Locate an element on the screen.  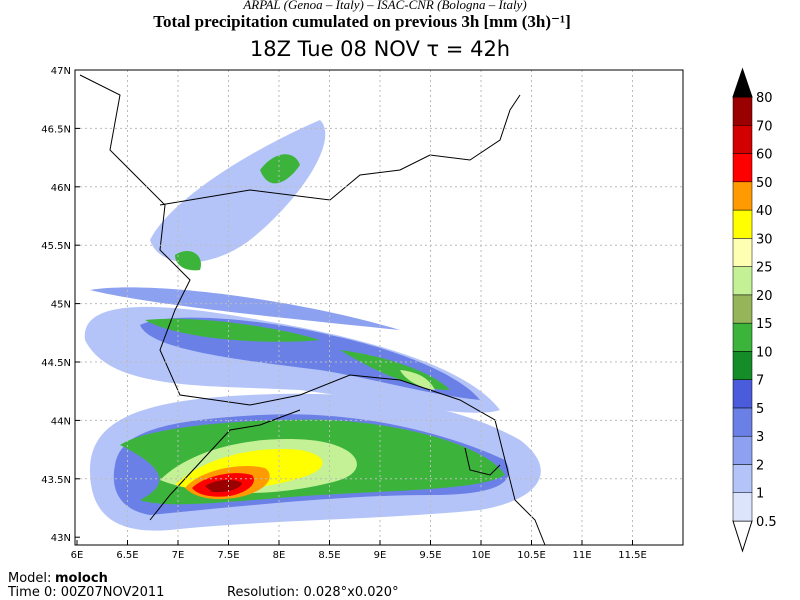
lat-label: 44.5N is located at coordinates (56, 363).